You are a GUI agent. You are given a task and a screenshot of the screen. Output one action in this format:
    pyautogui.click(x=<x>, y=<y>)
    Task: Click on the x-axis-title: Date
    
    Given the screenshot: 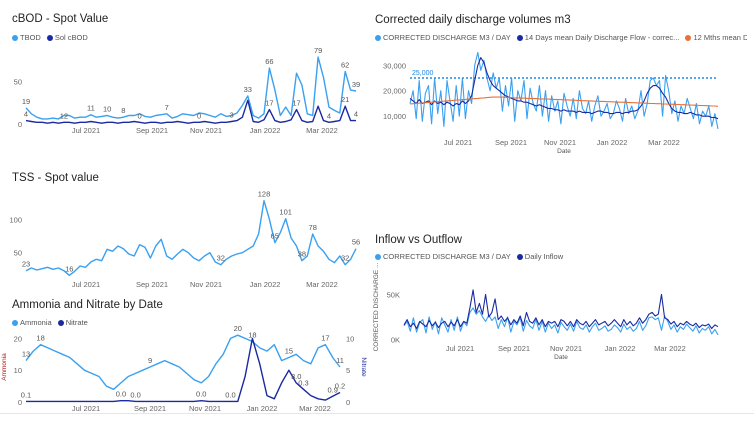 What is the action you would take?
    pyautogui.click(x=561, y=357)
    